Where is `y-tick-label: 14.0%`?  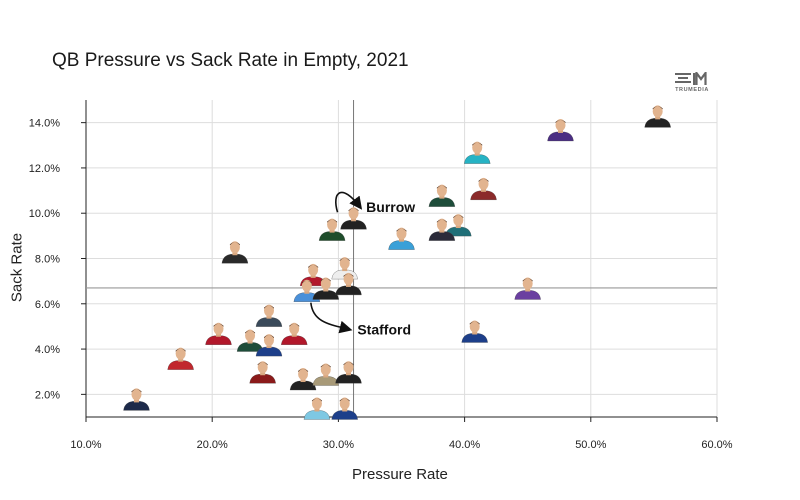
y-tick-label: 14.0% is located at coordinates (44, 124).